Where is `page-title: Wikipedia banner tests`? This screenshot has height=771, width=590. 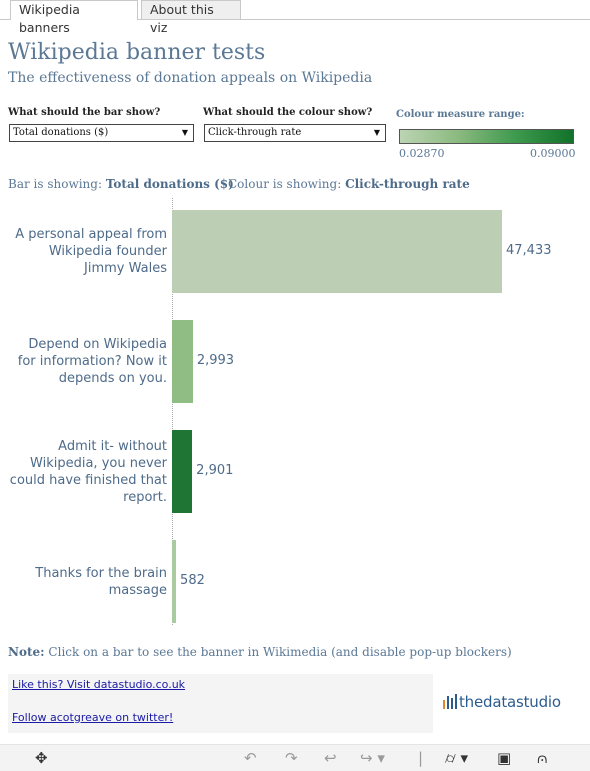 page-title: Wikipedia banner tests is located at coordinates (137, 52).